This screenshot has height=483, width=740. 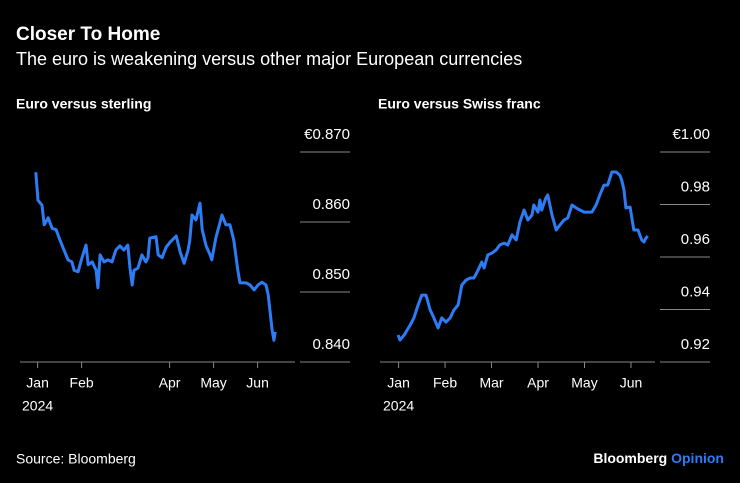 I want to click on source: Source: Bloomberg, so click(x=76, y=459).